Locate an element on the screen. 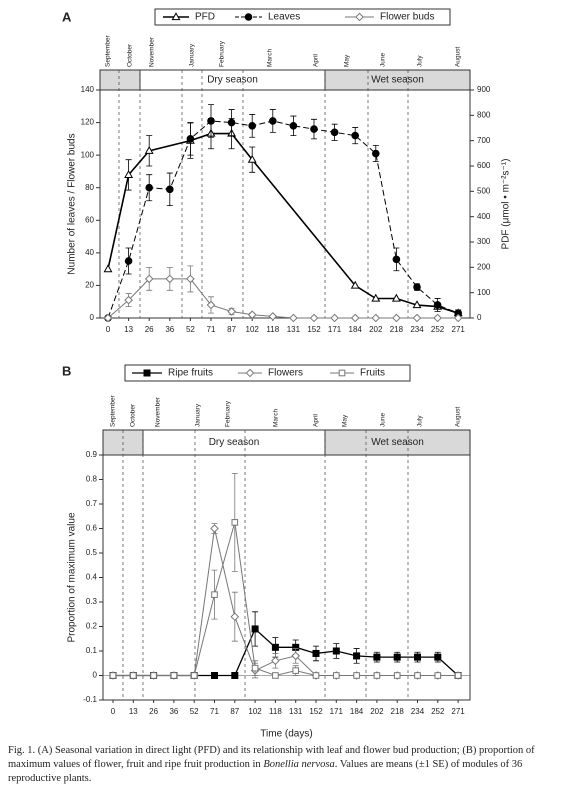 The image size is (580, 802). y2-tick-label: 100 is located at coordinates (484, 292).